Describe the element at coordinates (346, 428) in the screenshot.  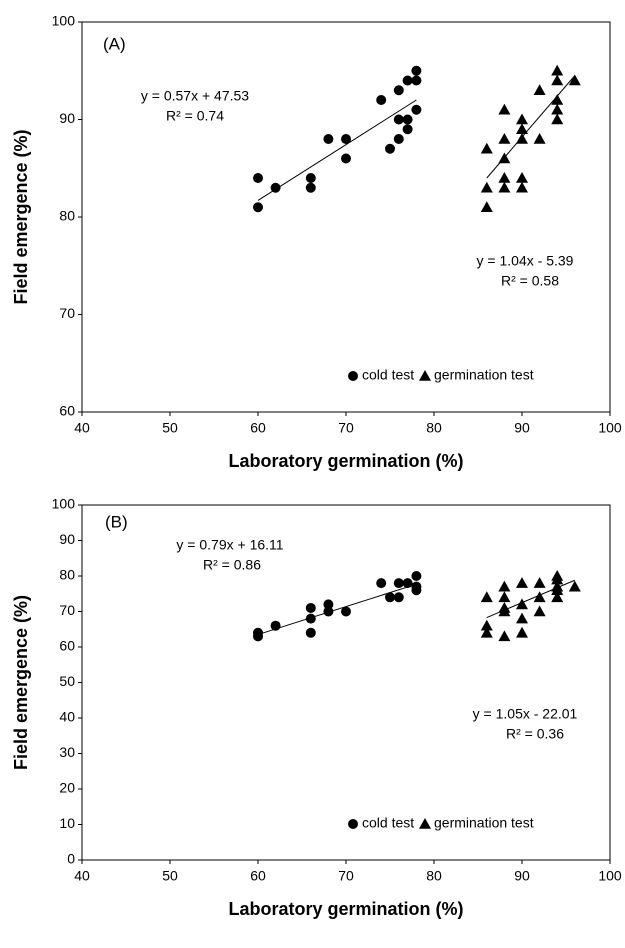
I see `x-tick-label: 70` at that location.